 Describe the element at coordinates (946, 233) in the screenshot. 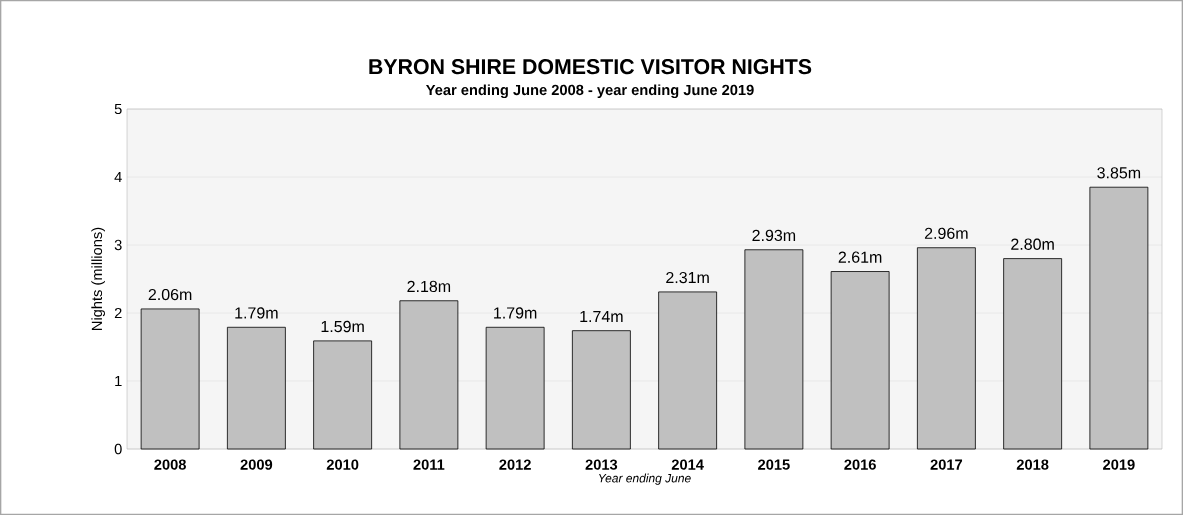

I see `data-label: 2.96m` at that location.